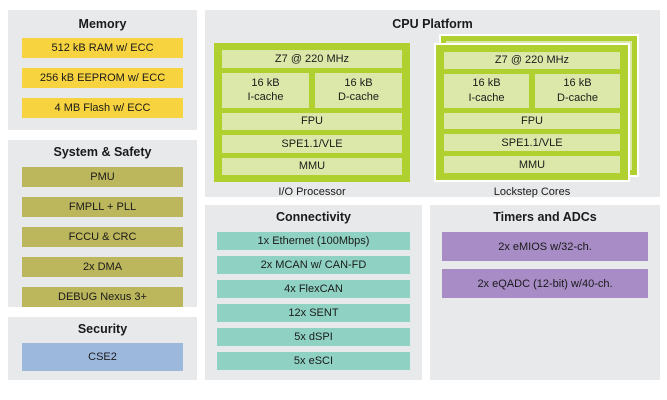 This screenshot has width=667, height=400. What do you see at coordinates (102, 177) in the screenshot?
I see `system-safety-block: PMU` at bounding box center [102, 177].